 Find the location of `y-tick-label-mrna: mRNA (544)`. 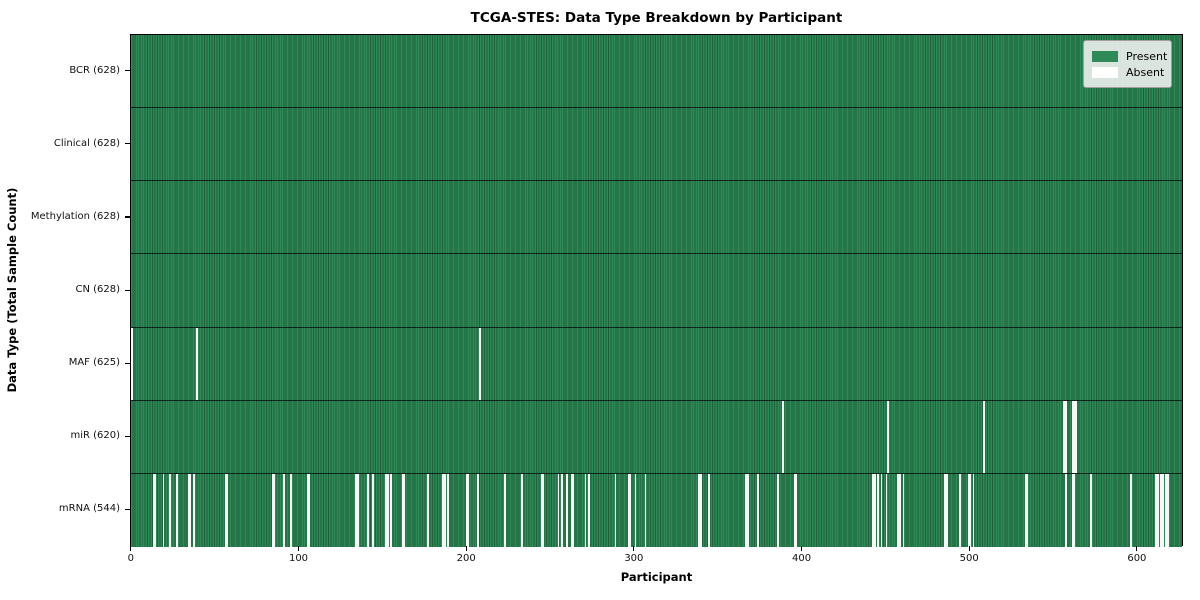

y-tick-label-mrna: mRNA (544) is located at coordinates (89, 509).